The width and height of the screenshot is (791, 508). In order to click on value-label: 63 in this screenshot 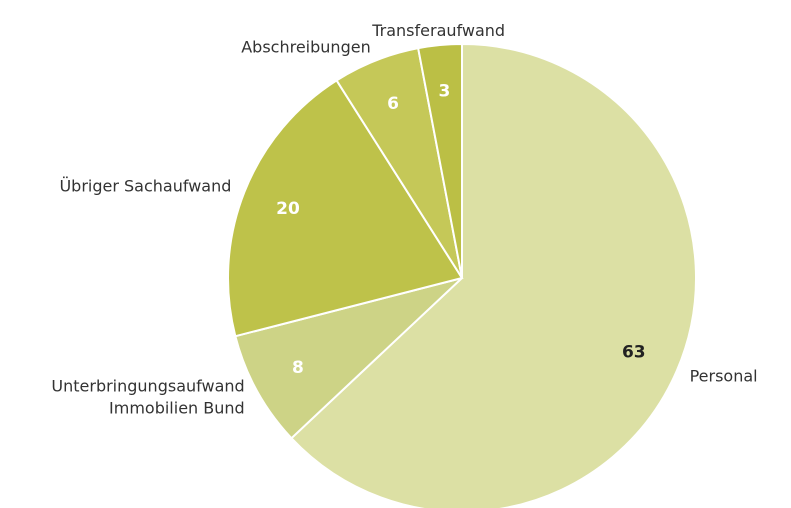, I will do `click(634, 352)`.